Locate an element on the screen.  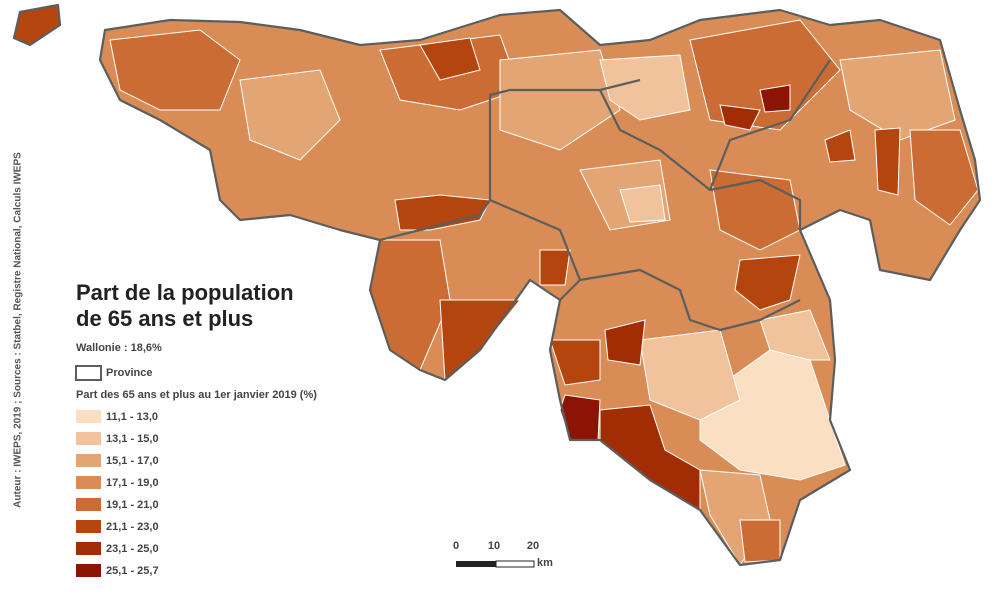
legend-label: 23,1 - 25,0 is located at coordinates (132, 549).